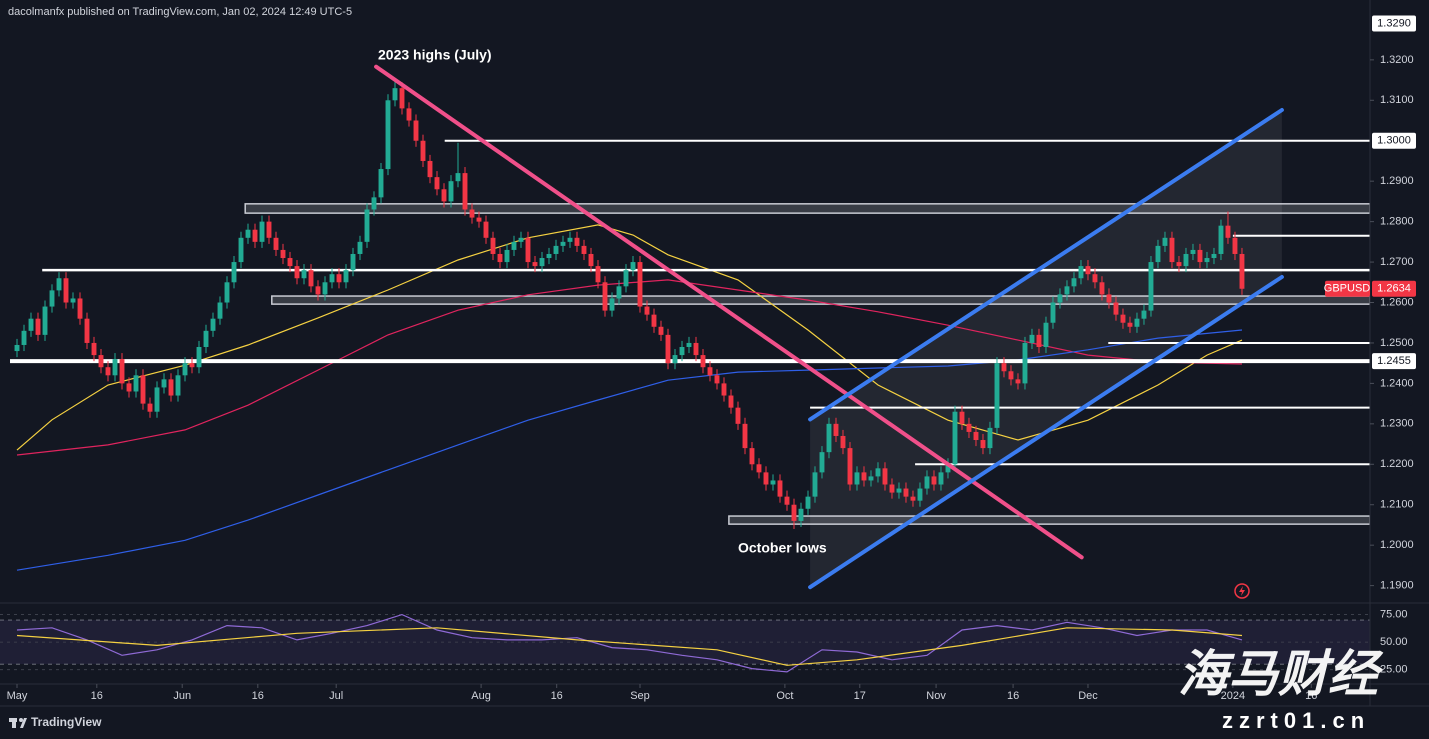  I want to click on x-tick-label: Aug, so click(481, 696).